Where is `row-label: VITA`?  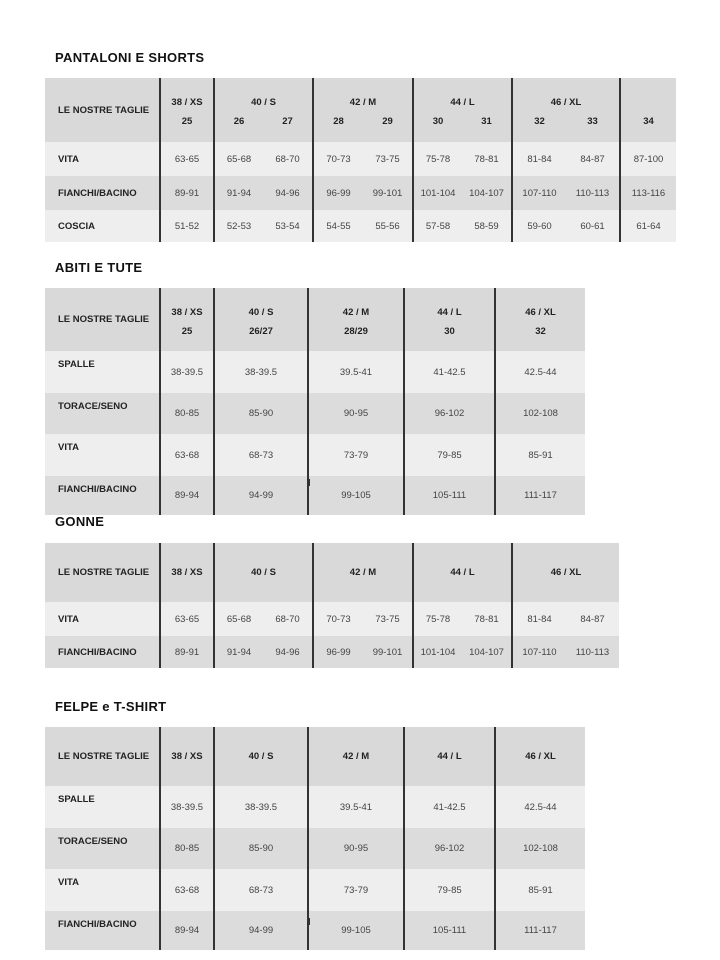
row-label: VITA is located at coordinates (102, 455).